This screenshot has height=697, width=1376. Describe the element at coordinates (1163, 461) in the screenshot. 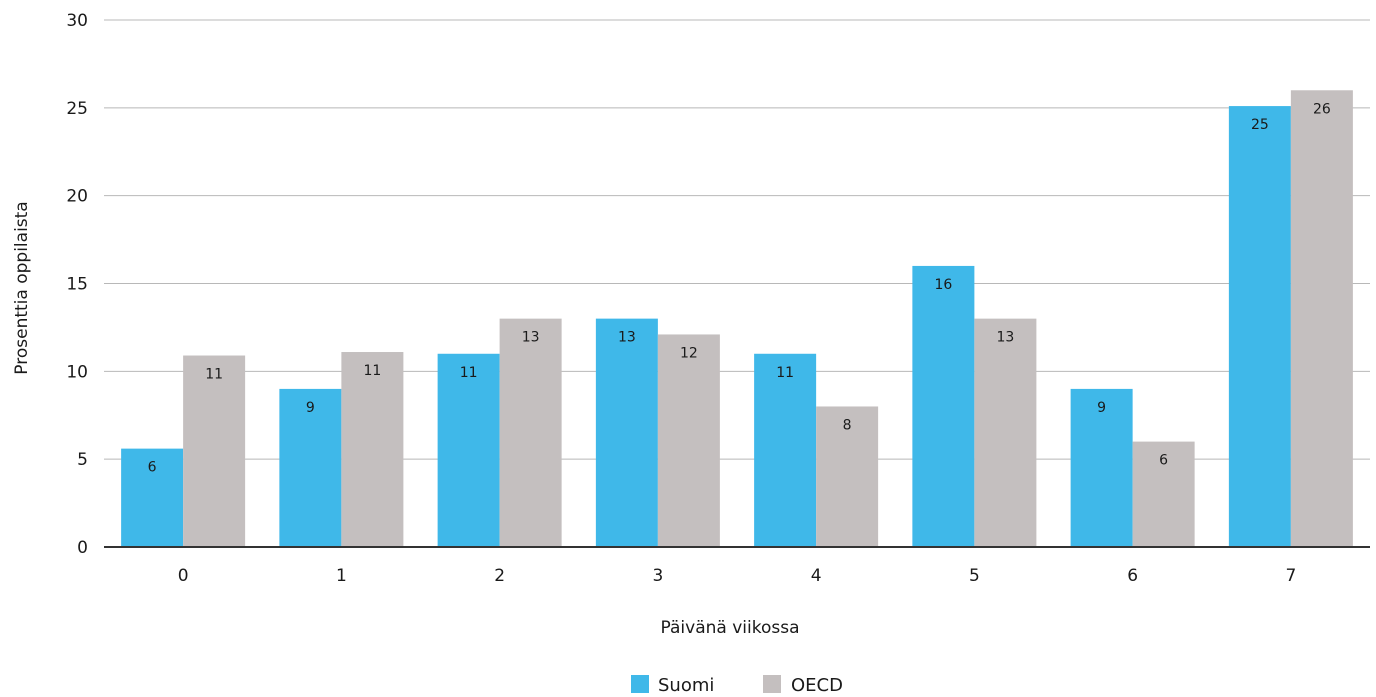

I see `bar-label-oecd-6: 6` at that location.